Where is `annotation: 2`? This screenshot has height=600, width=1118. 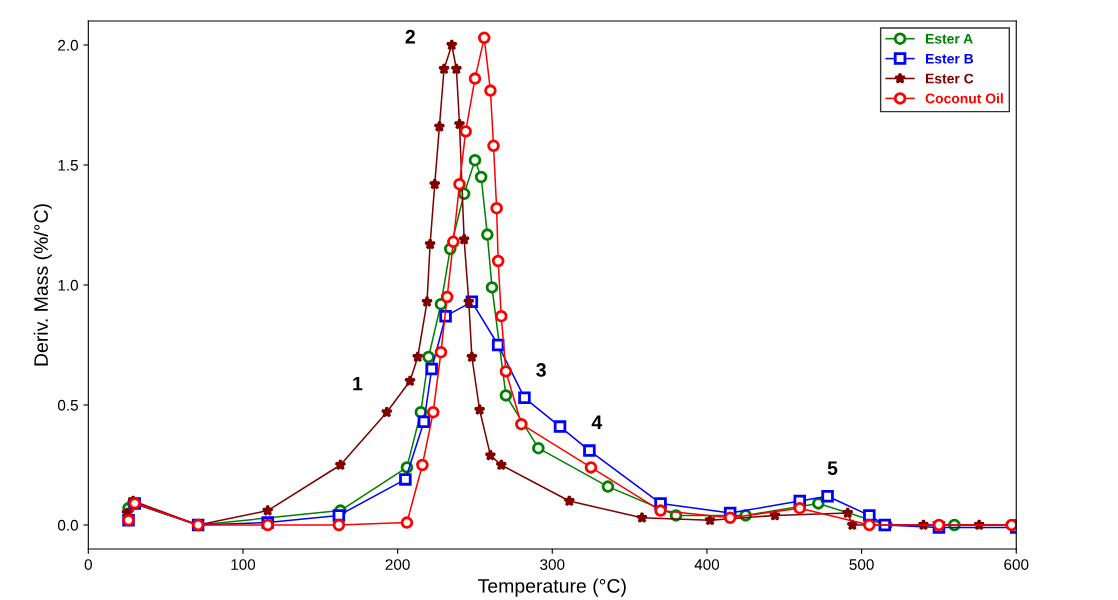 annotation: 2 is located at coordinates (410, 36).